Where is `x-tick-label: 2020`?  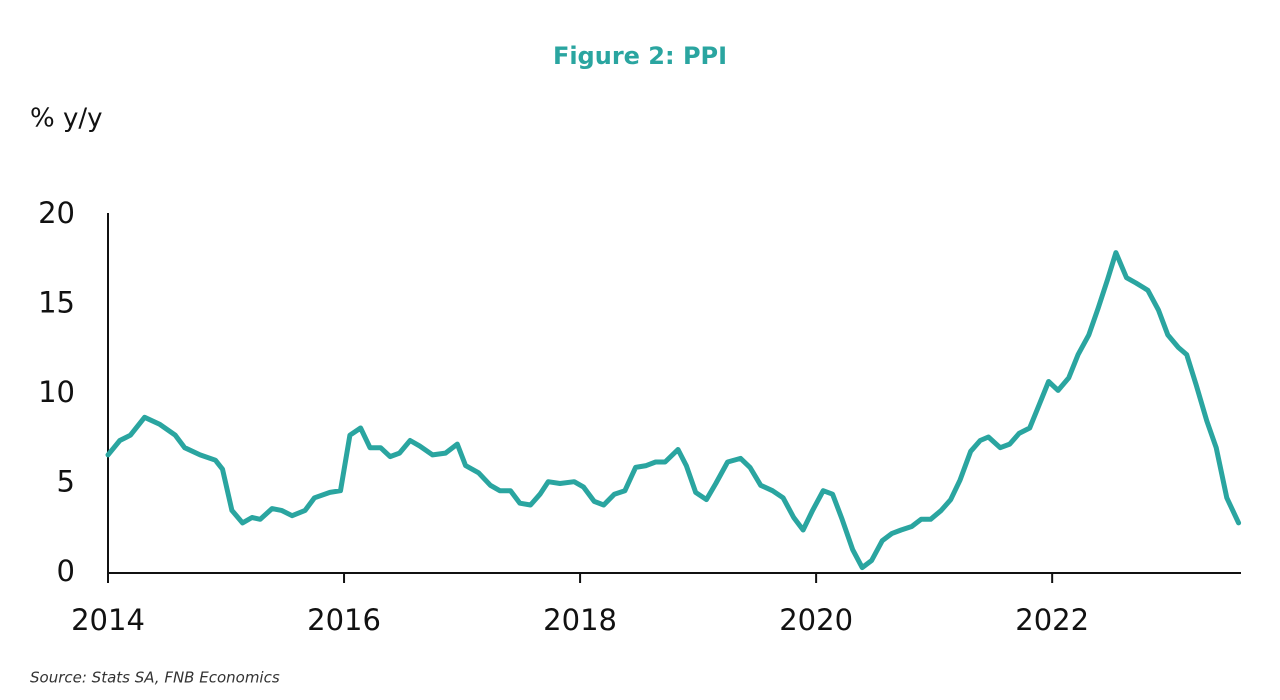 x-tick-label: 2020 is located at coordinates (816, 620).